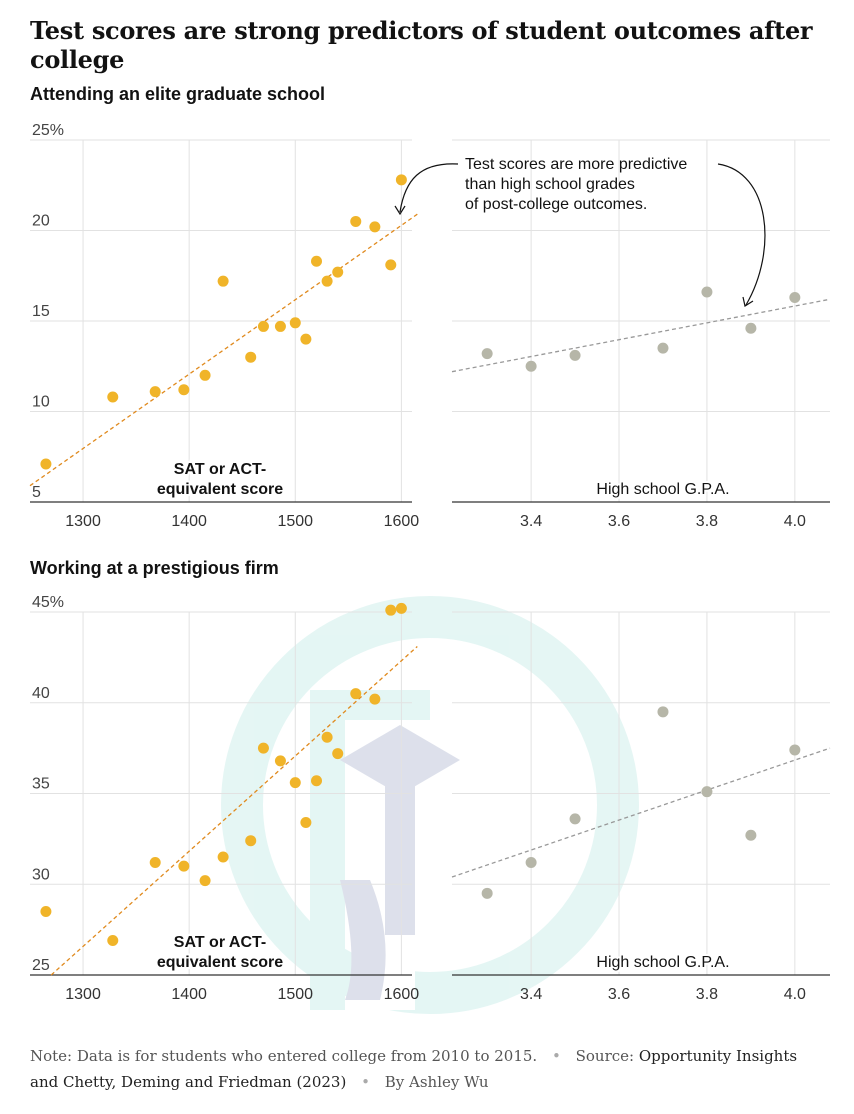 This screenshot has height=1114, width=854. Describe the element at coordinates (188, 1082) in the screenshot. I see `source-link-2: and Chetty, Deming and Friedman (2023)` at that location.